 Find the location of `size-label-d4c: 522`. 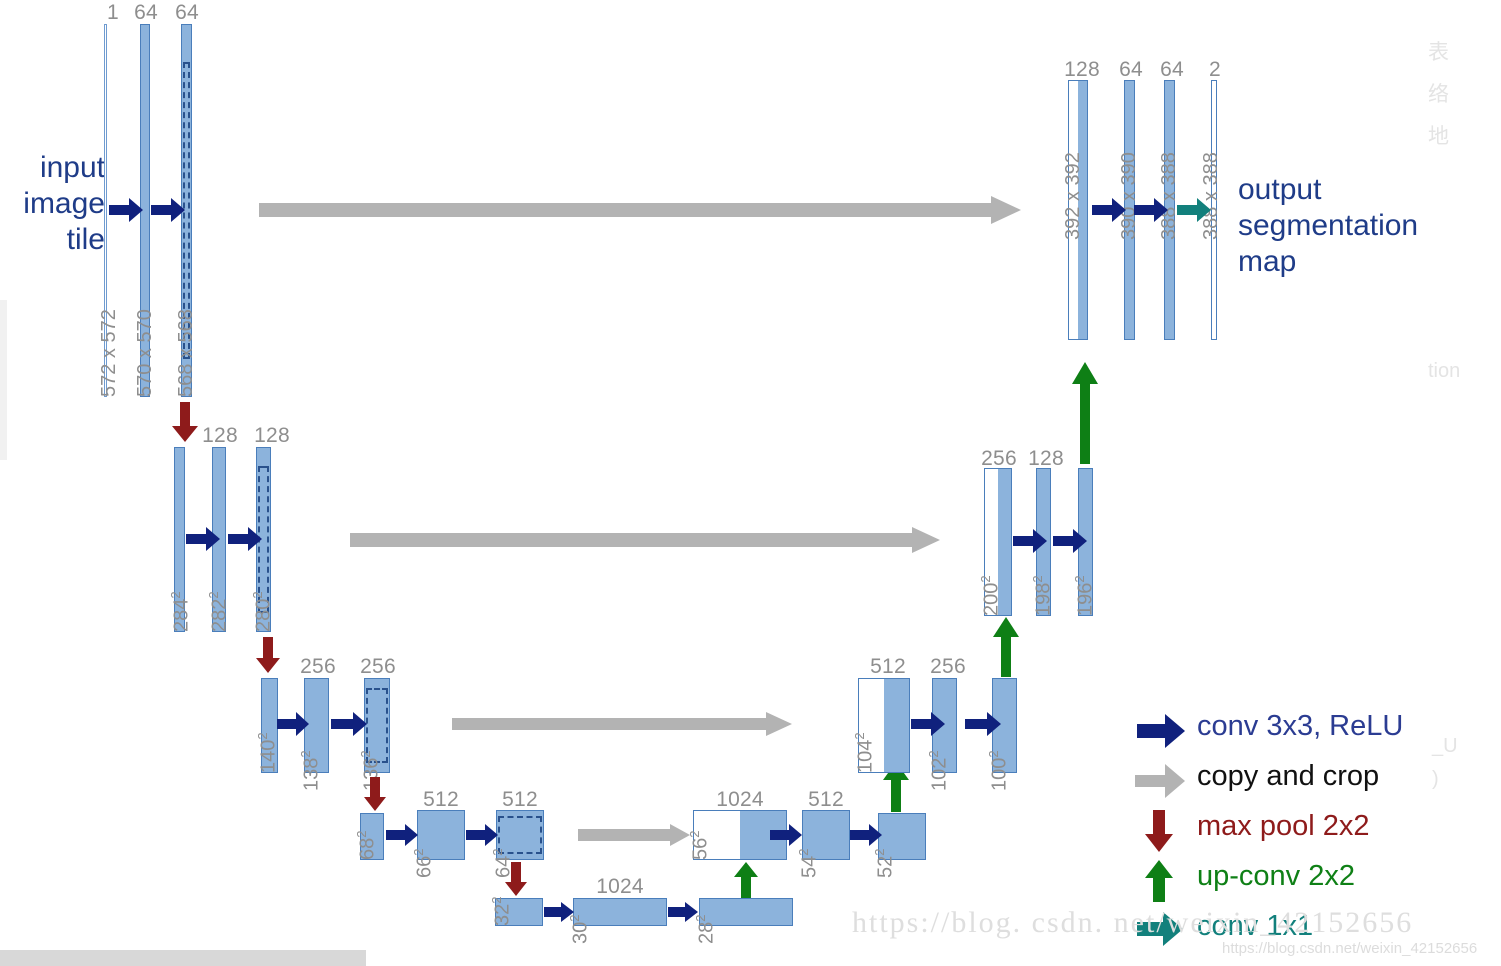

size-label-d4c: 522 is located at coordinates (884, 863).